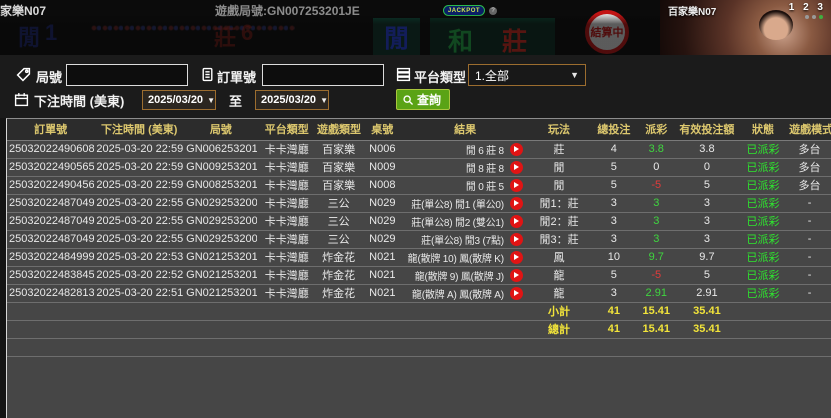 Image resolution: width=831 pixels, height=418 pixels. What do you see at coordinates (484, 169) in the screenshot?
I see `result-text: 閒 8 莊 8` at bounding box center [484, 169].